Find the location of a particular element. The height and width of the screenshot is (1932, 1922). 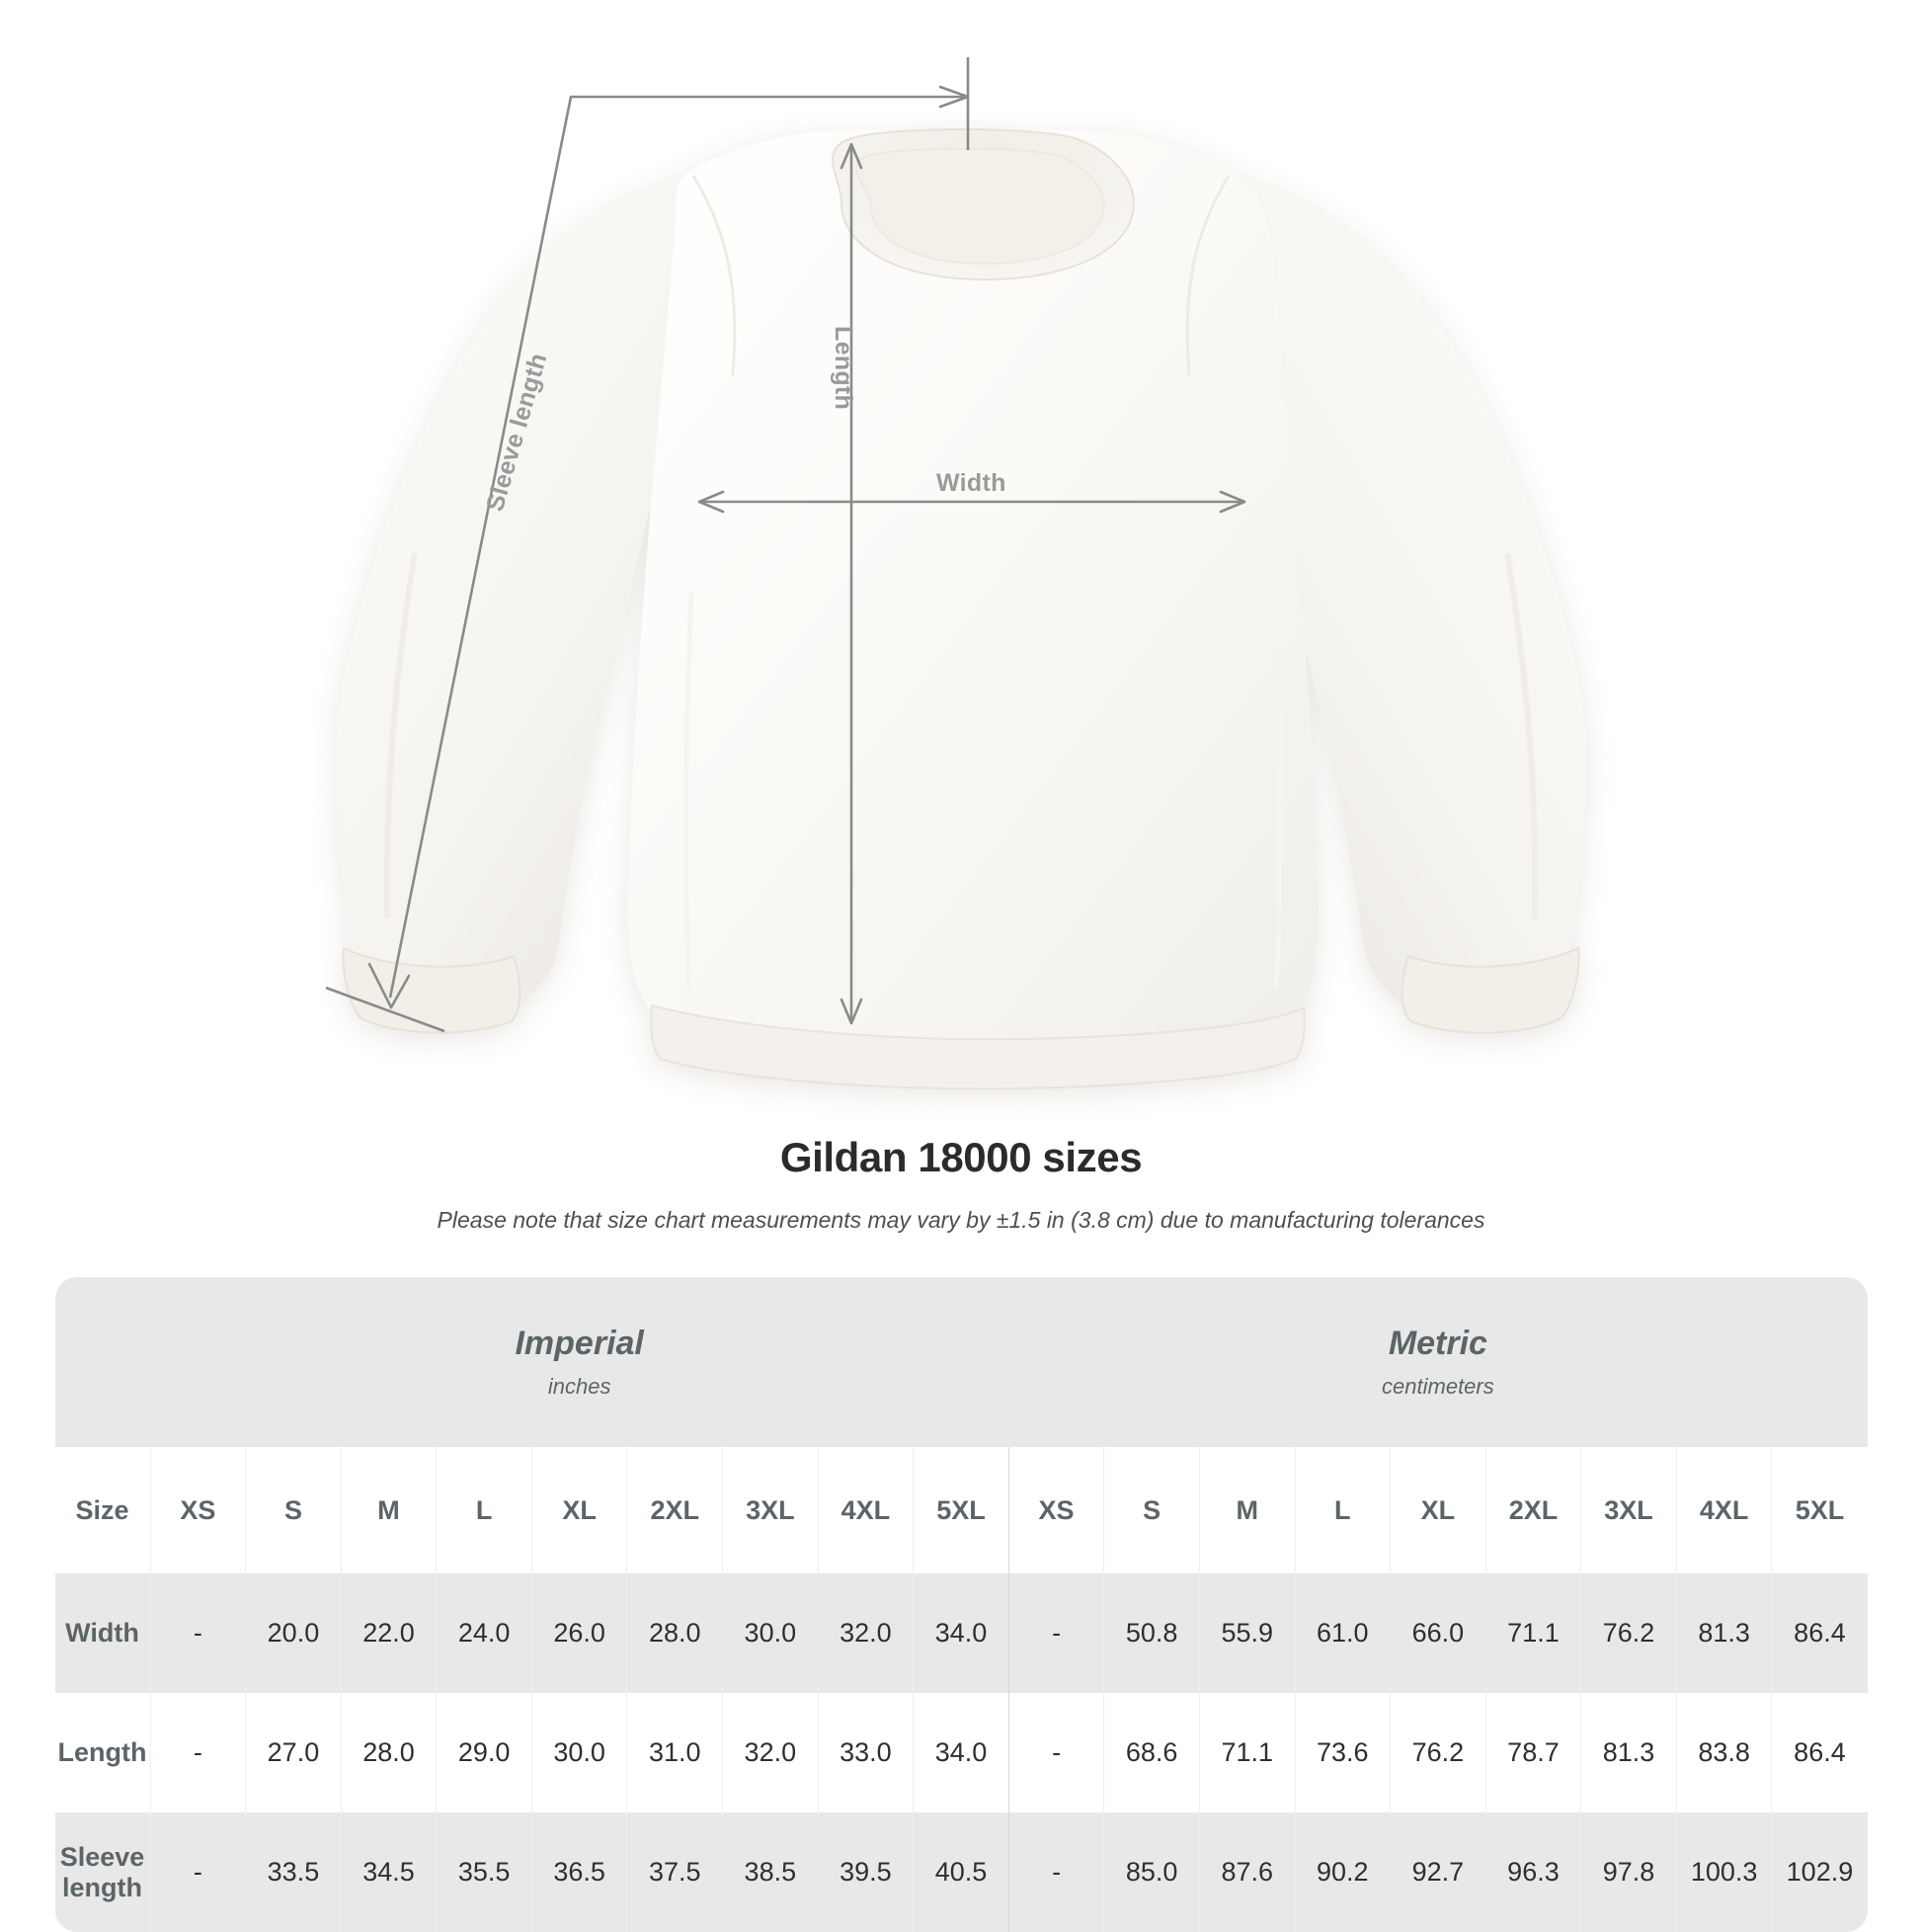

cell-length-metric-l: 73.6 is located at coordinates (1342, 1752).